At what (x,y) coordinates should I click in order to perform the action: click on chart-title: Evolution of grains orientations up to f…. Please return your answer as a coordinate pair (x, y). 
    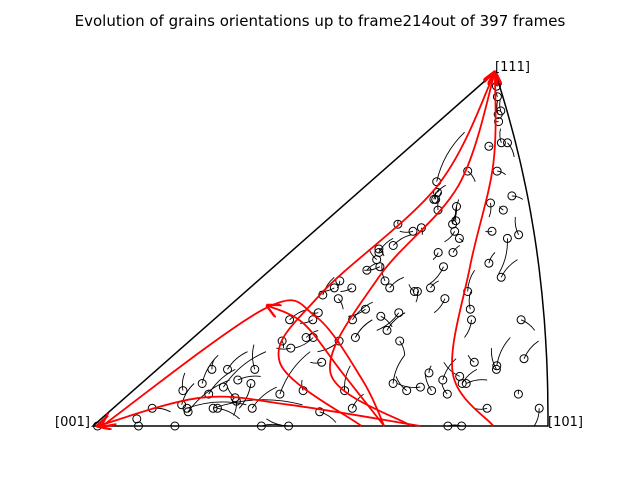
    Looking at the image, I should click on (320, 21).